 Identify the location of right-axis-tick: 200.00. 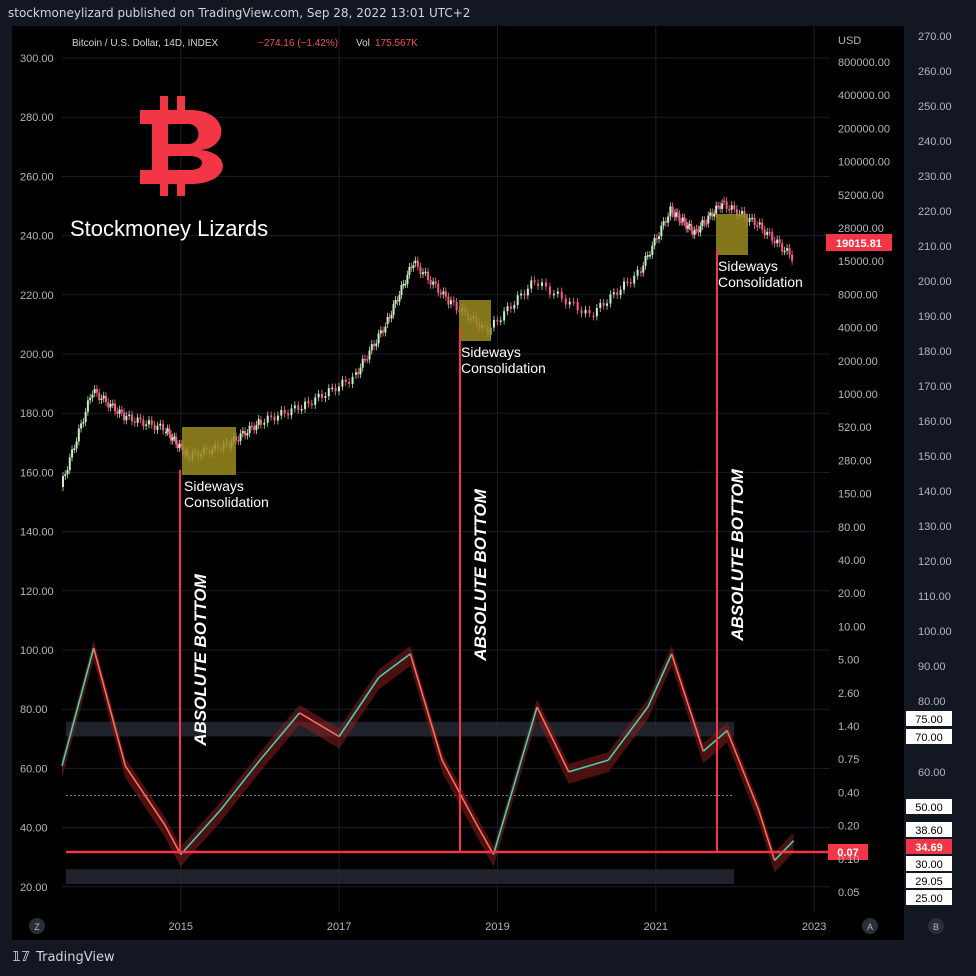
(935, 282).